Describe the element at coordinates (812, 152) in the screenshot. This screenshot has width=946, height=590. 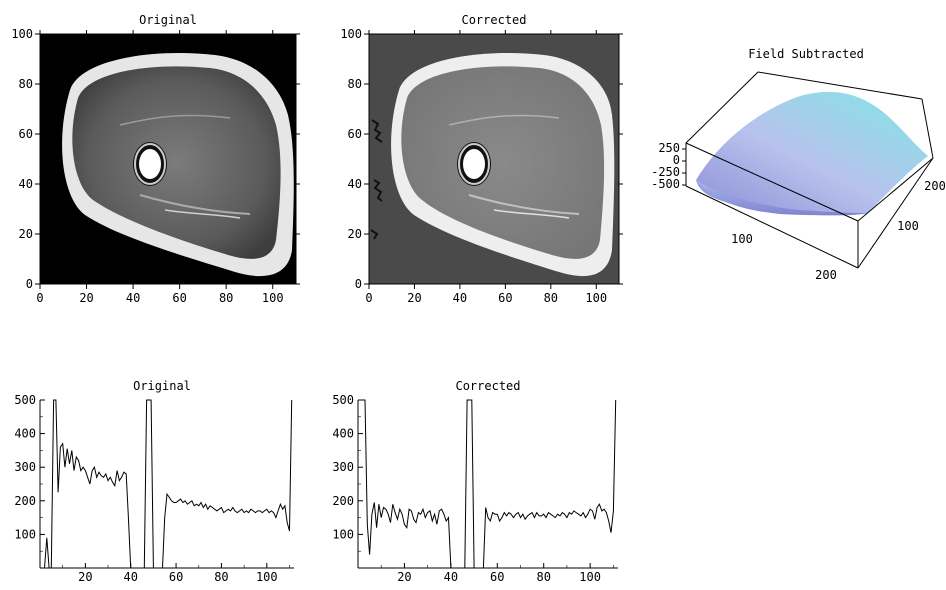
I see `surface-mesh` at that location.